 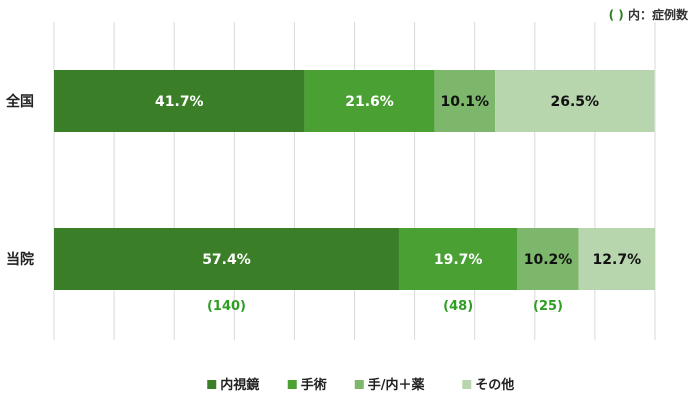 What do you see at coordinates (20, 259) in the screenshot?
I see `category-label: 当院` at bounding box center [20, 259].